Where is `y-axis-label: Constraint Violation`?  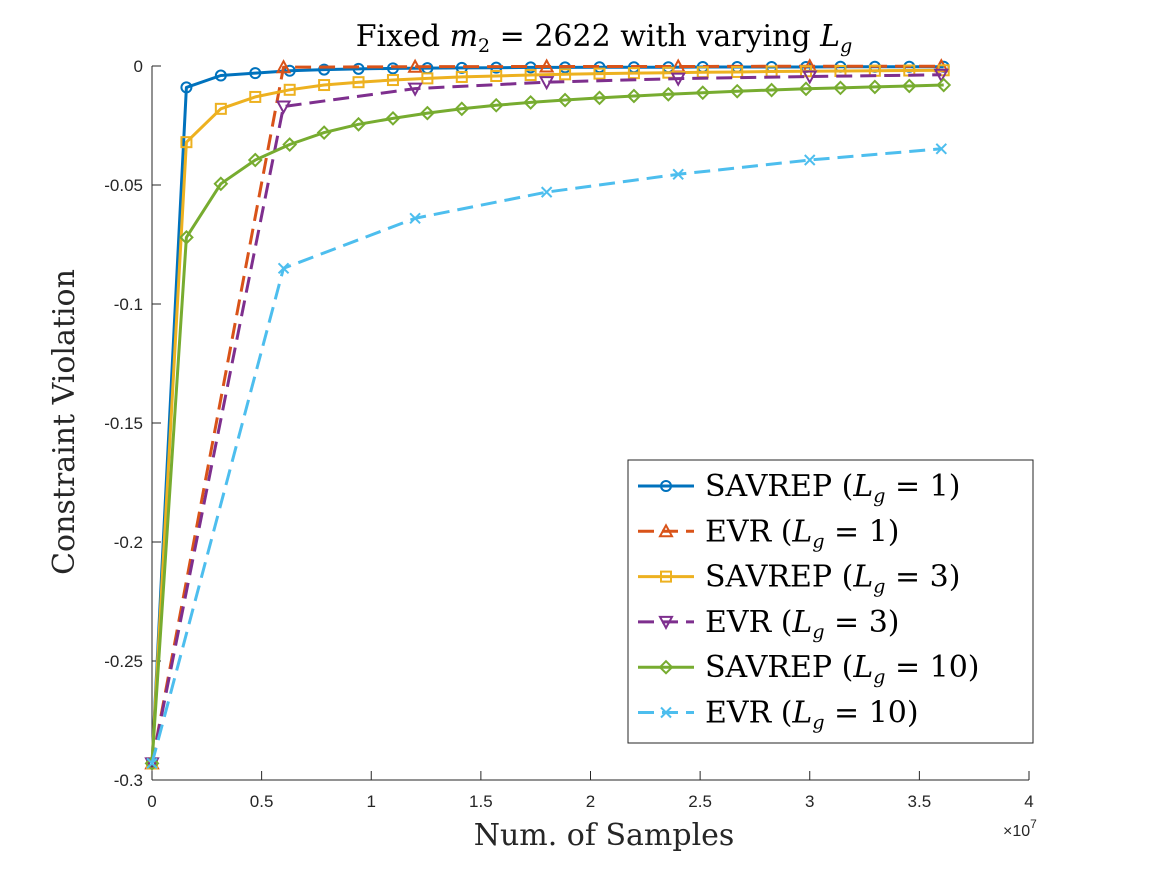 y-axis-label: Constraint Violation is located at coordinates (64, 422).